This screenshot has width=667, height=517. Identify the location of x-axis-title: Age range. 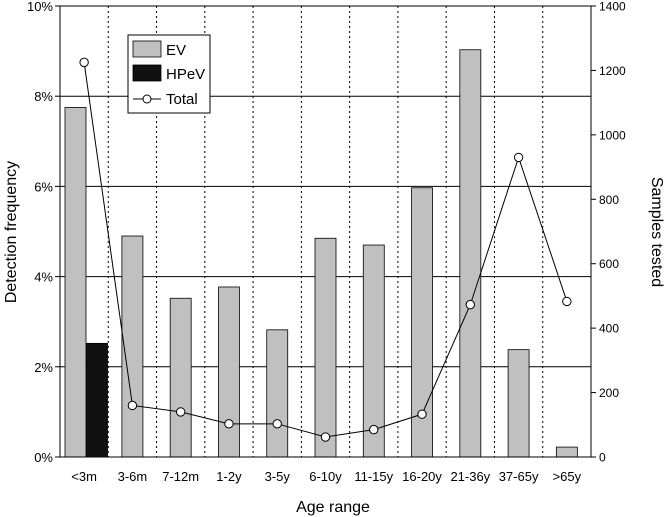
(333, 507).